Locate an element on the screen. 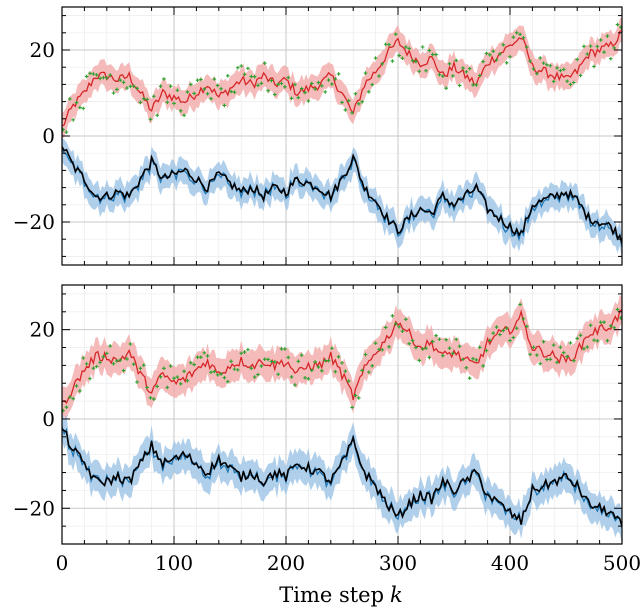  x-tick-label: 500 is located at coordinates (622, 563).